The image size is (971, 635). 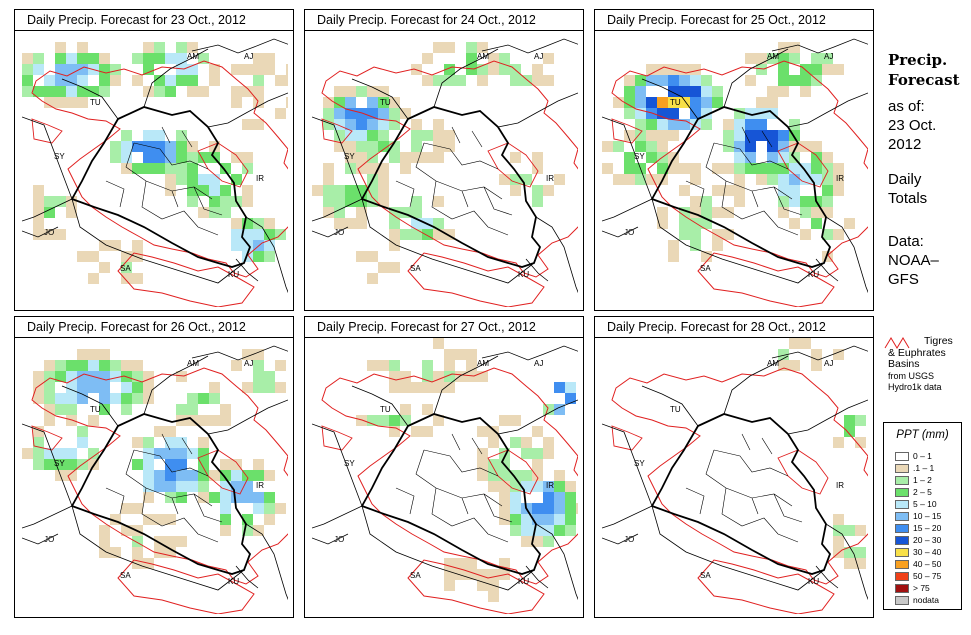 I want to click on country-label: JO, so click(x=629, y=539).